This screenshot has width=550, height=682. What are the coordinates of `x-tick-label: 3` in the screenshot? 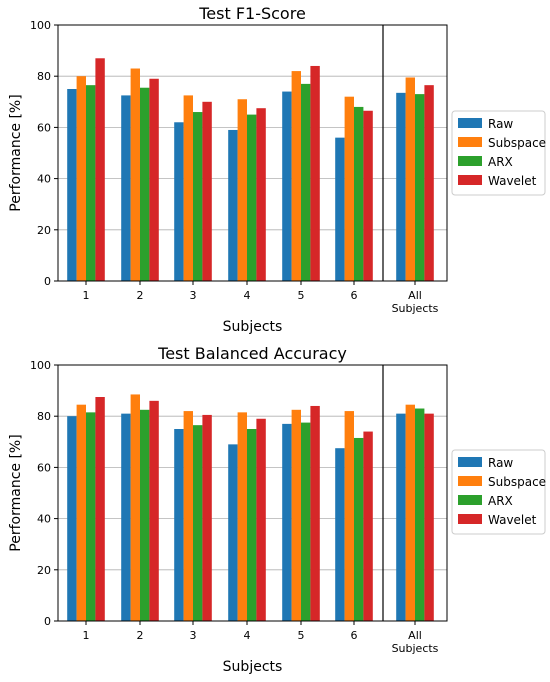 It's located at (193, 635).